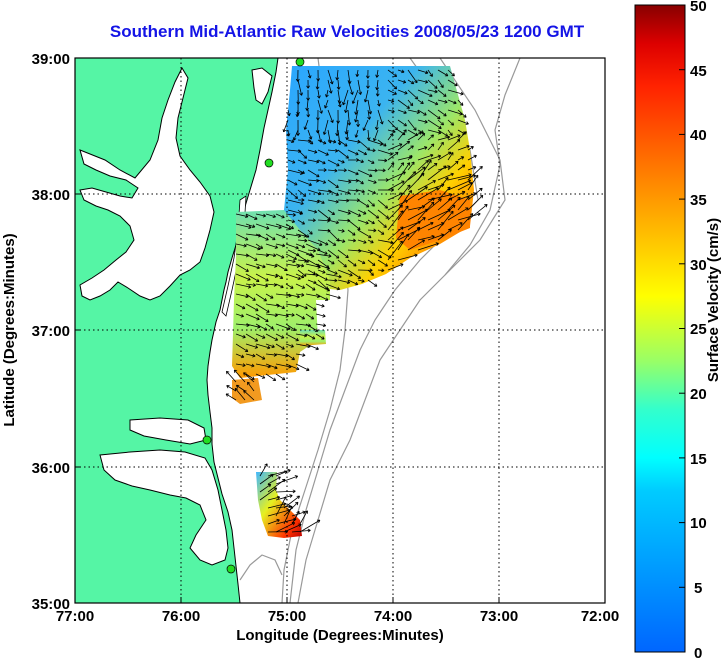 The height and width of the screenshot is (659, 724). Describe the element at coordinates (698, 523) in the screenshot. I see `colorbar-tick-label: 10` at that location.